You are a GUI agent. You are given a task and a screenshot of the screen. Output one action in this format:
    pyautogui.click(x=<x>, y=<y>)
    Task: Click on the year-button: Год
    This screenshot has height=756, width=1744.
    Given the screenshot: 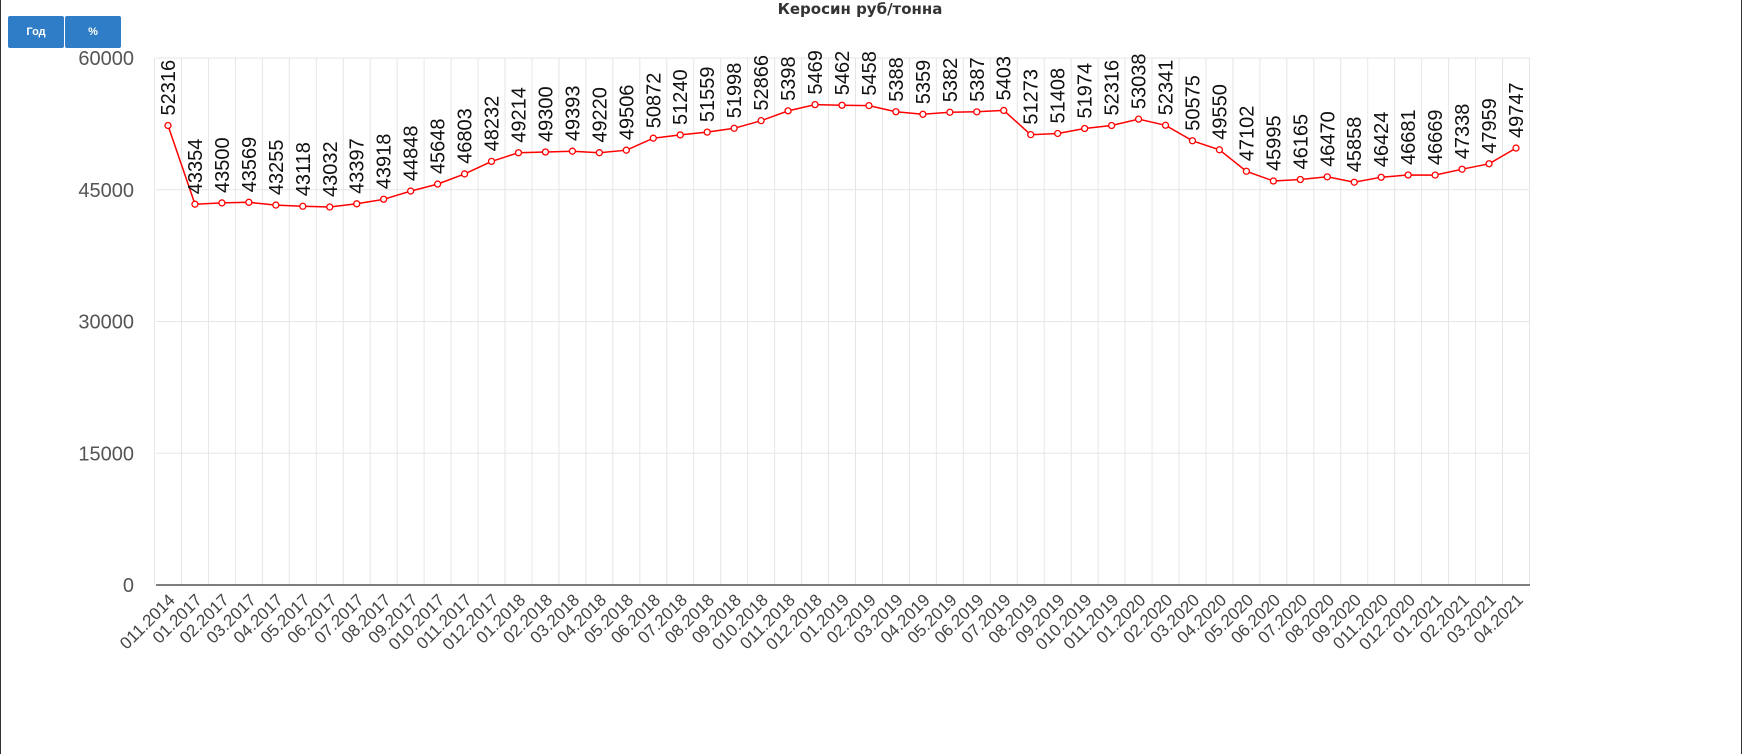 What is the action you would take?
    pyautogui.click(x=36, y=32)
    